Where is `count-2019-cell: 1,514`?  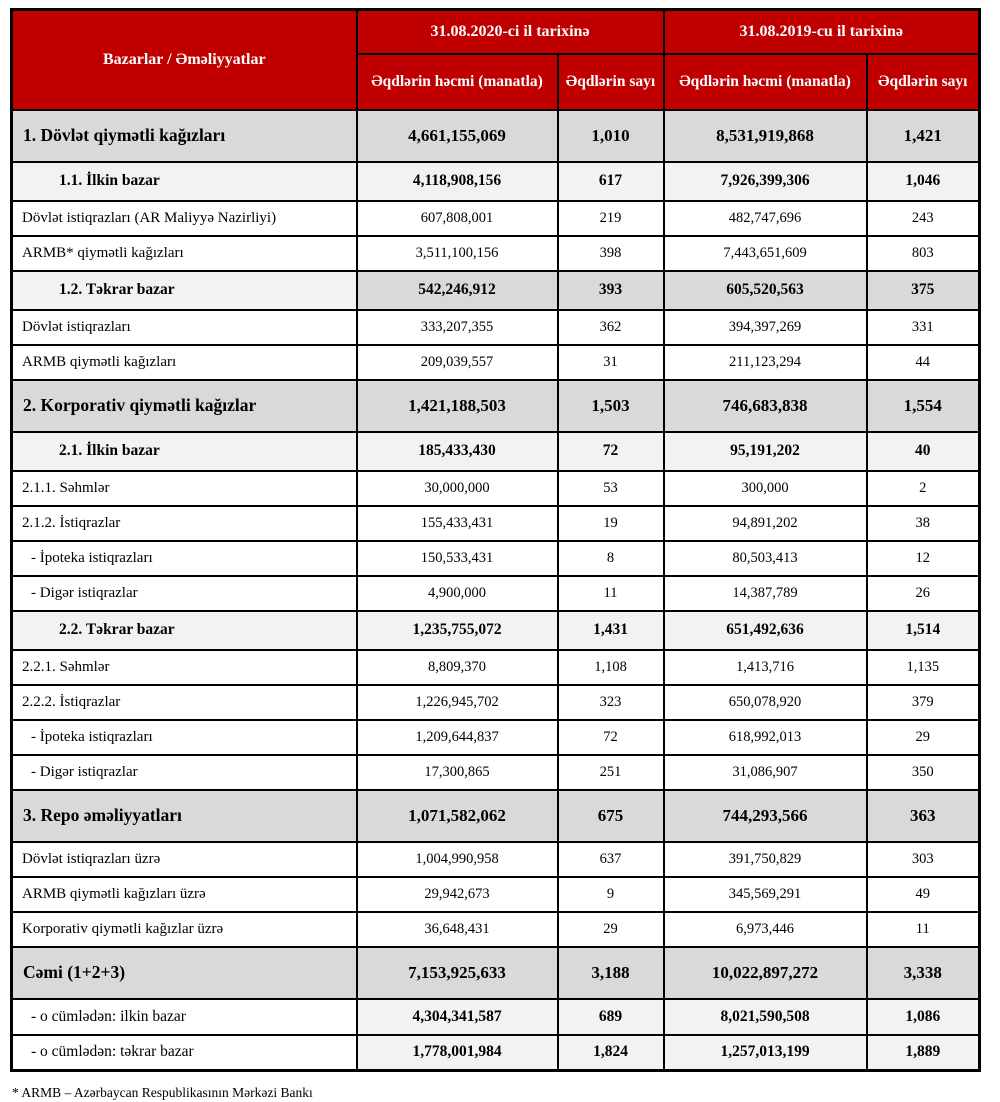 count-2019-cell: 1,514 is located at coordinates (923, 630).